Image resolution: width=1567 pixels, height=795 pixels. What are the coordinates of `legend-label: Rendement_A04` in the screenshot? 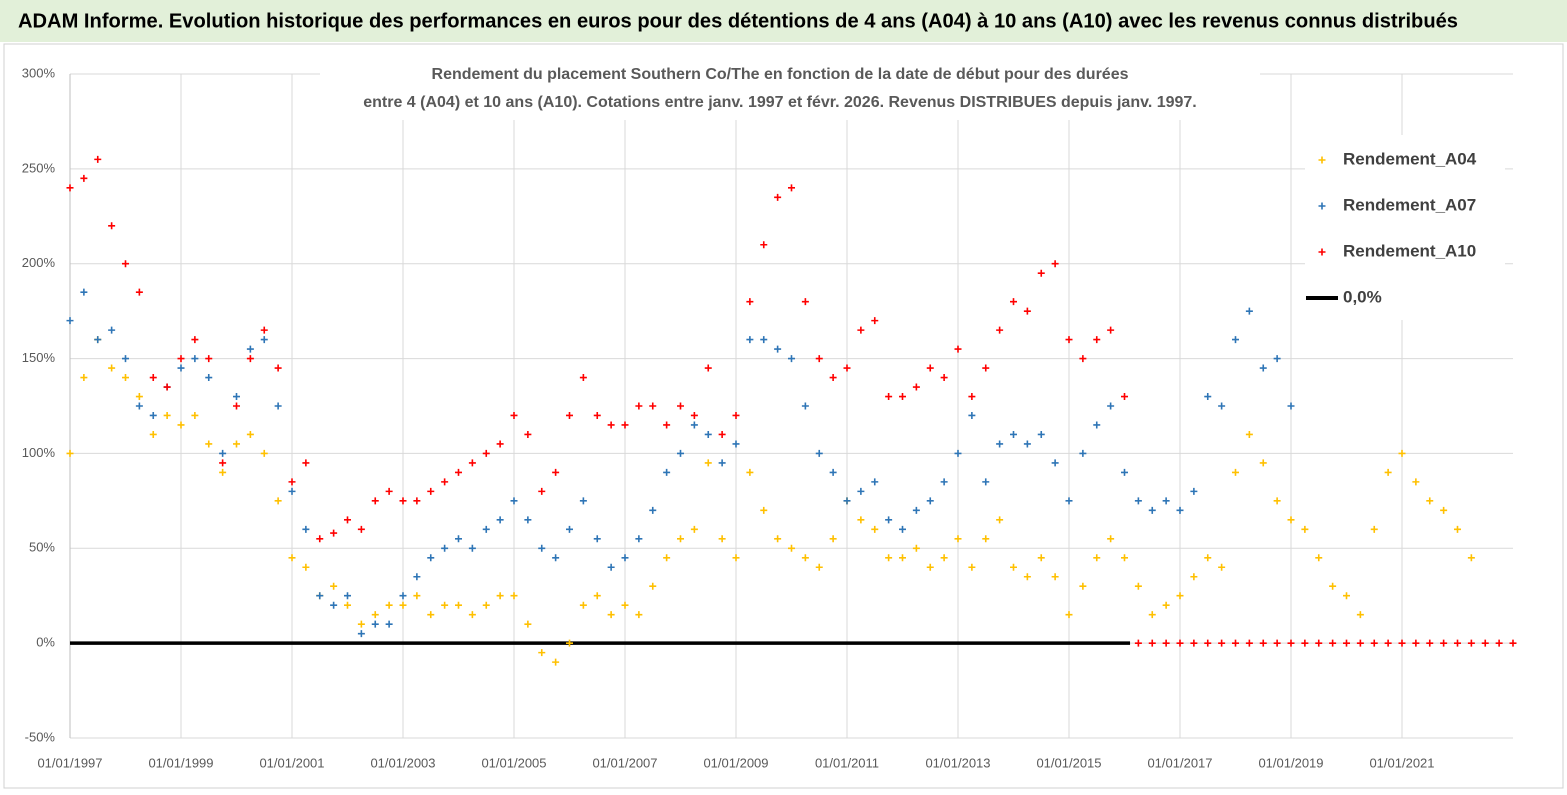 It's located at (1410, 158).